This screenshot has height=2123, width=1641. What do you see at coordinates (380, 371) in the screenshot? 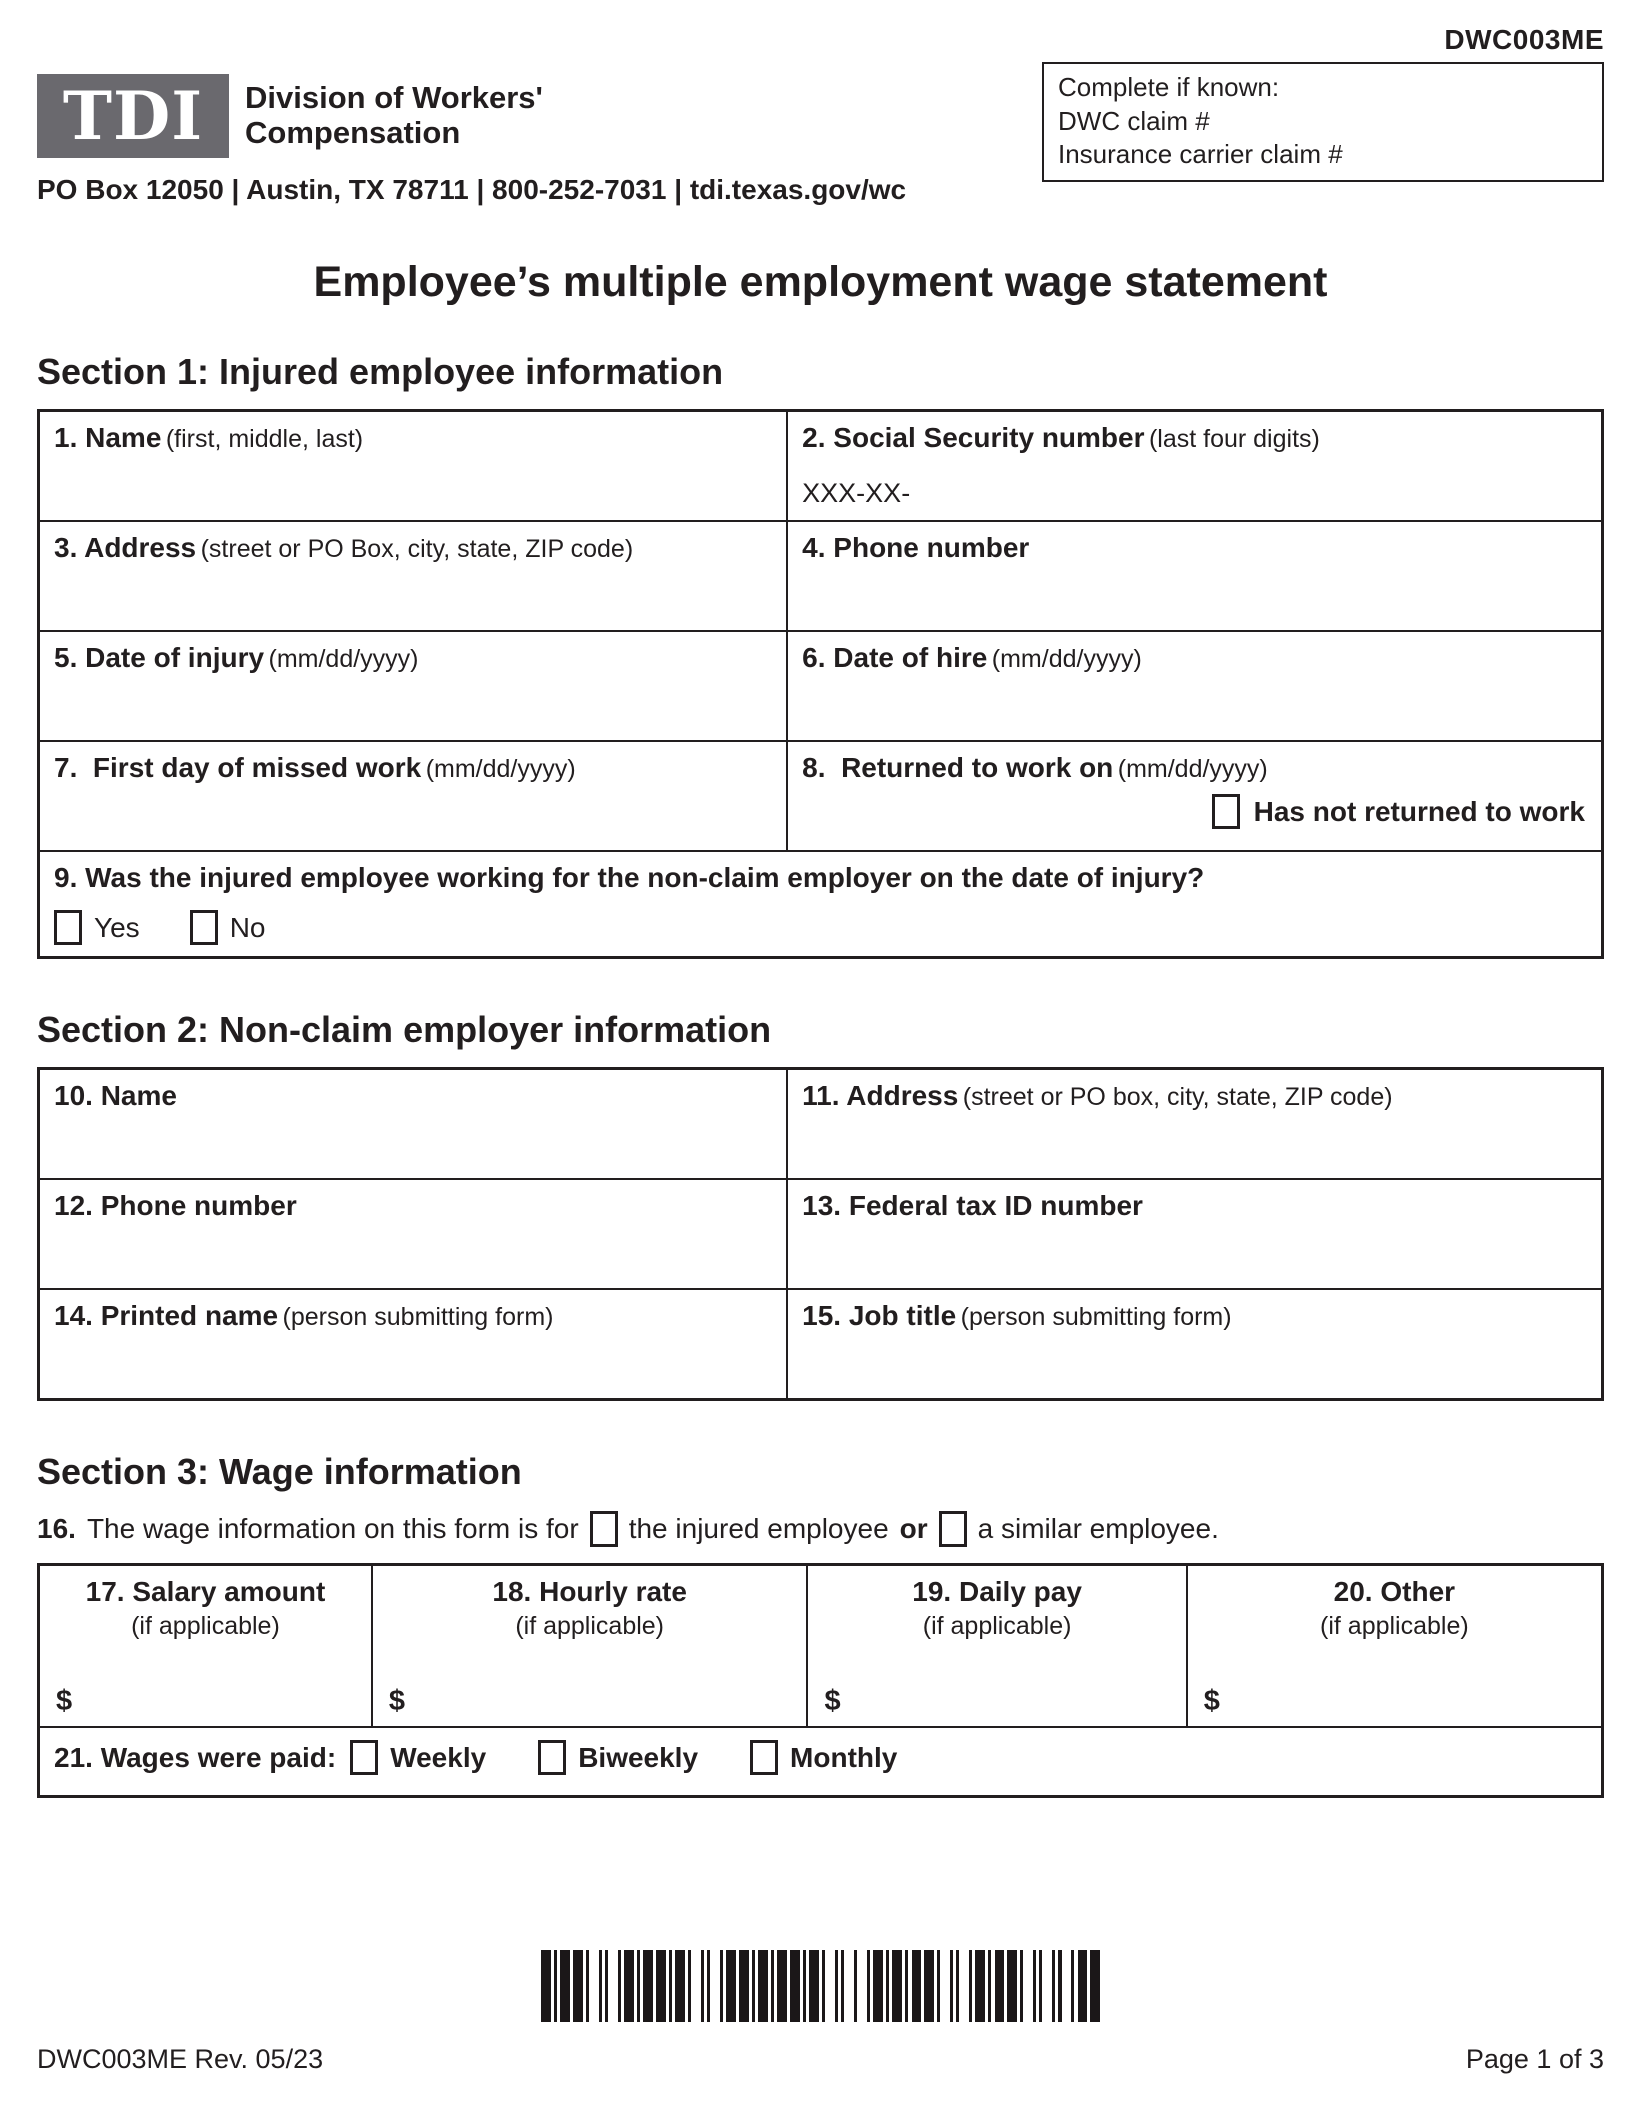
I see `section1-heading: Section 1: Injured employee information` at bounding box center [380, 371].